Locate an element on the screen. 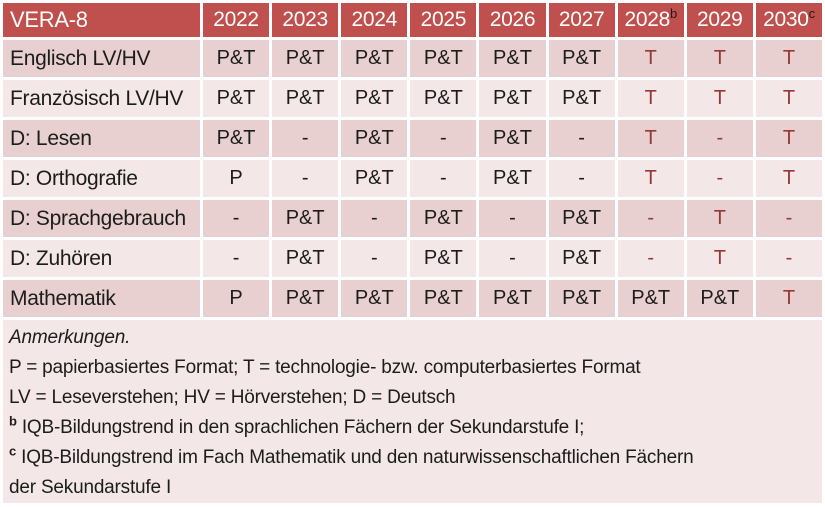  year-label: 2029 is located at coordinates (720, 19).